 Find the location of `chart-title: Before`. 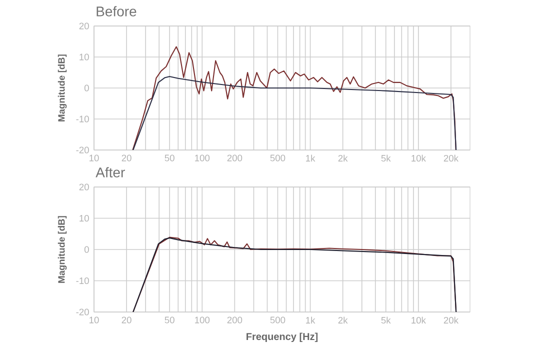

chart-title: Before is located at coordinates (116, 11).